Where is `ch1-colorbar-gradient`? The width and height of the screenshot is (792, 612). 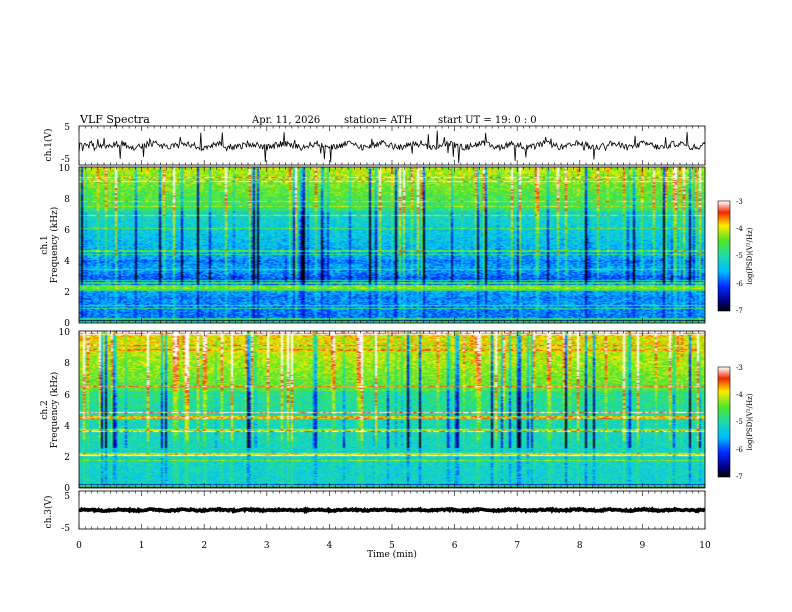
ch1-colorbar-gradient is located at coordinates (724, 256).